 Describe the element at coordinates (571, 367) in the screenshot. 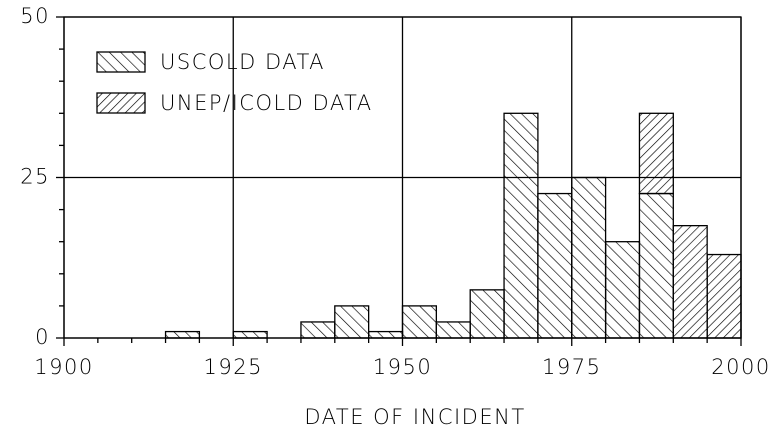

I see `x-tick-label: 1975` at that location.